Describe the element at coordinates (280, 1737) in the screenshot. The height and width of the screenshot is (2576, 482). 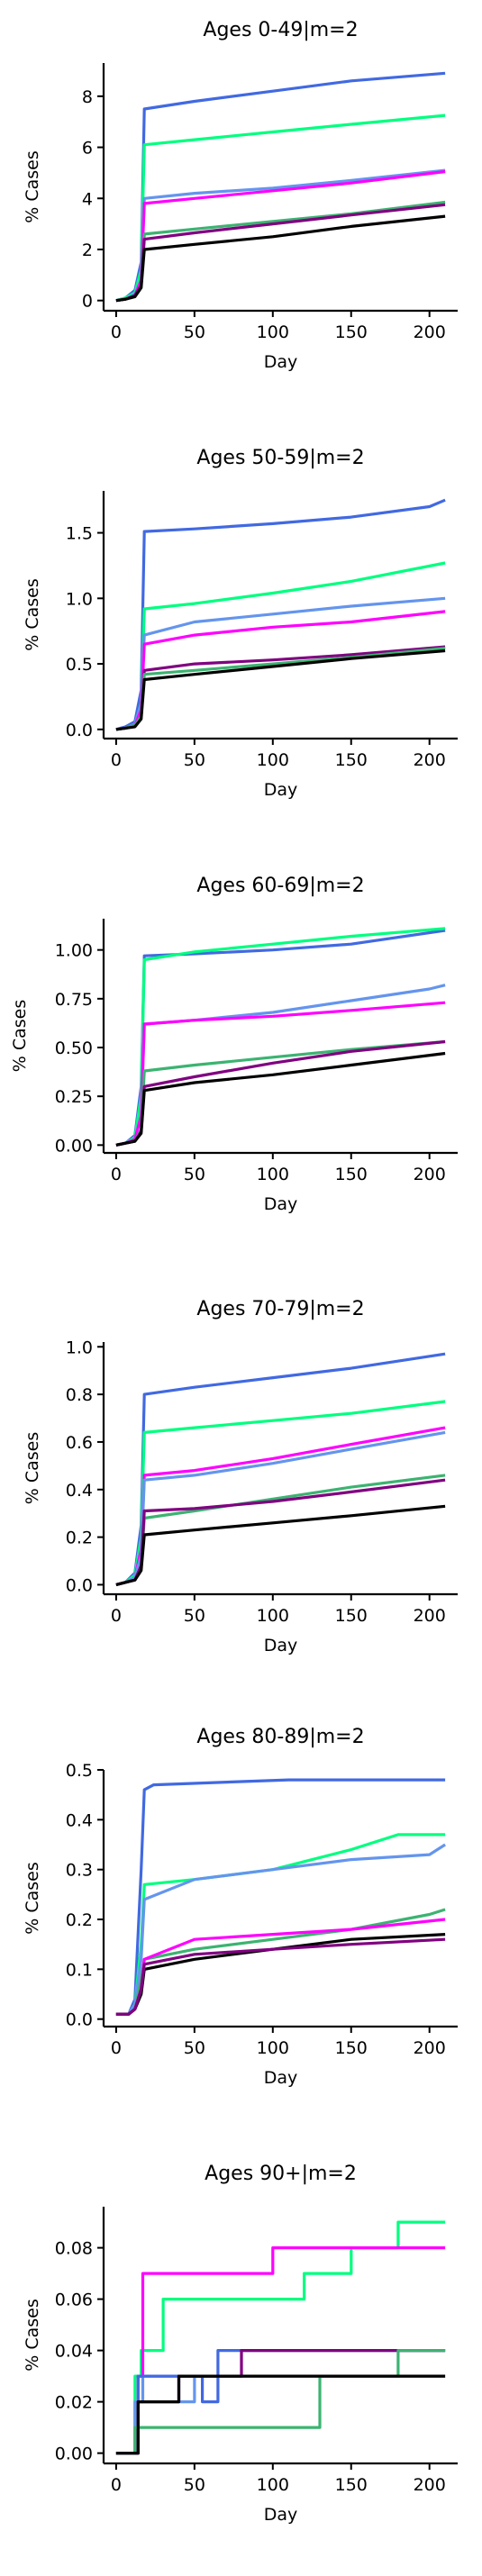
I see `chart-title: Ages 80-89|m=2` at that location.